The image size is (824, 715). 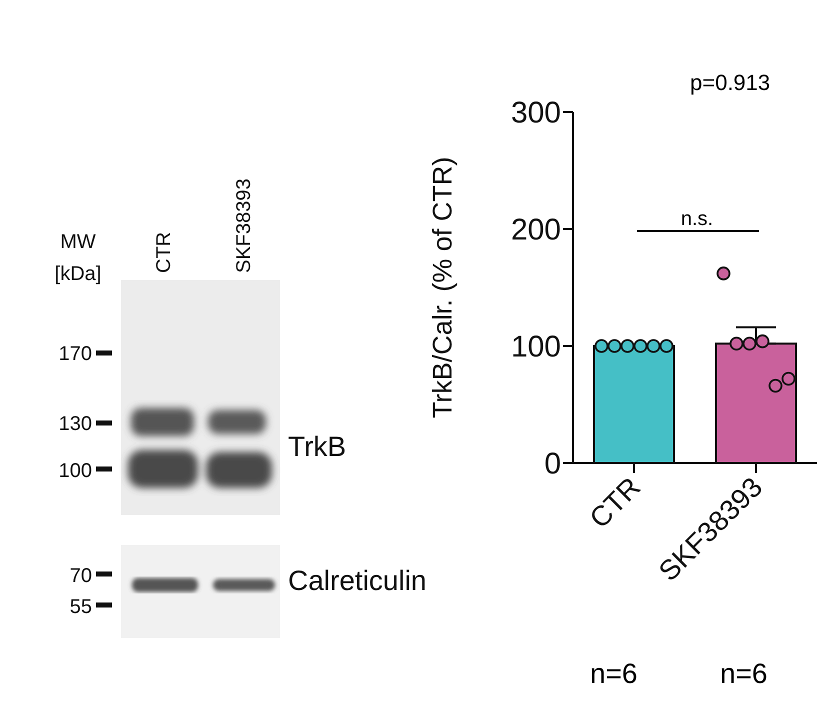 I want to click on text: [kDa], so click(x=78, y=274).